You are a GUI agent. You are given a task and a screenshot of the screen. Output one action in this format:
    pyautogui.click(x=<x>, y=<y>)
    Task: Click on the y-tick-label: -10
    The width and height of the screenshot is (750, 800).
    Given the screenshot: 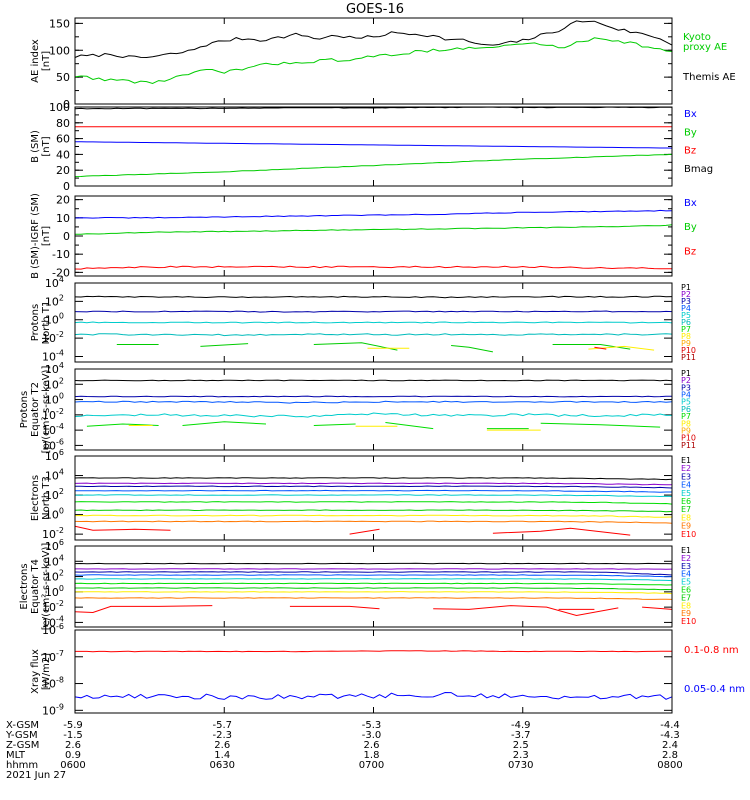 What is the action you would take?
    pyautogui.click(x=61, y=254)
    